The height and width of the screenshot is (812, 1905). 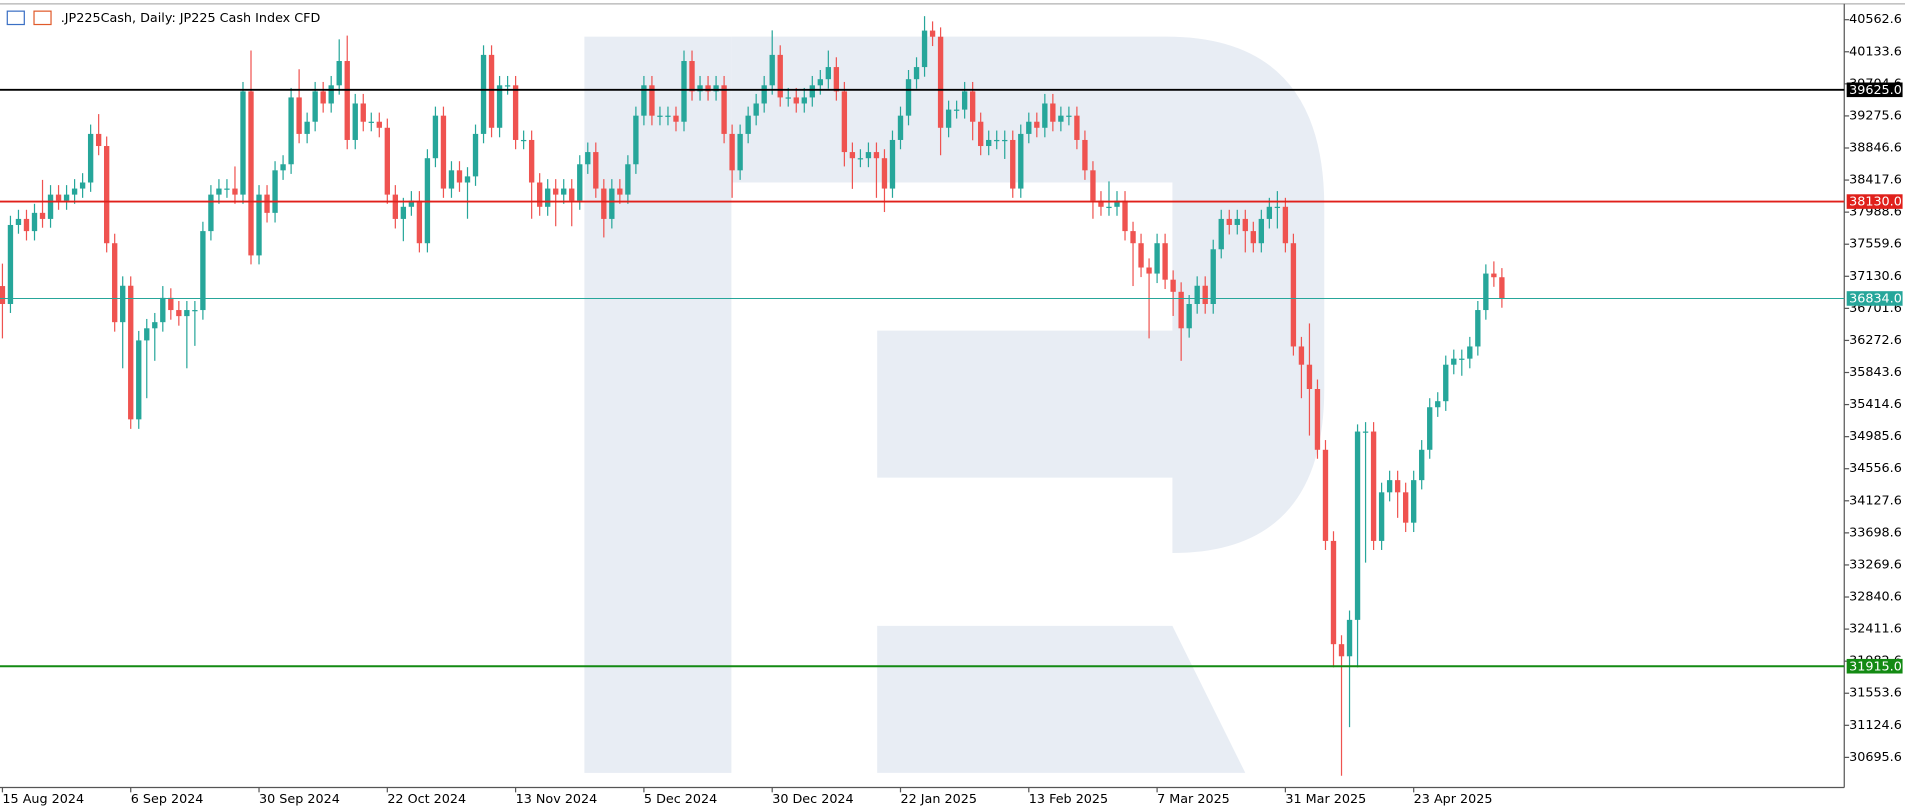 I want to click on y-tick-label: 37559.6, so click(x=1875, y=244).